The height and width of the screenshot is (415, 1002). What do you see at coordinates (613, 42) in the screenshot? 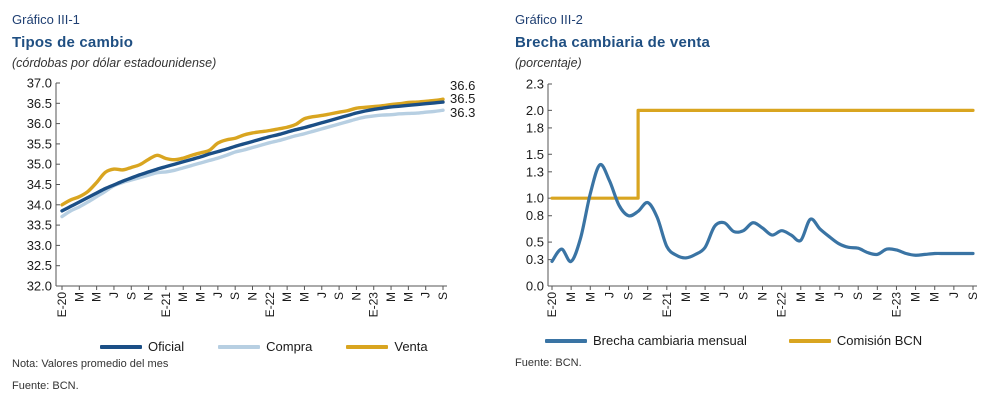
I see `right-chart-title: Brecha cambiaria de venta` at bounding box center [613, 42].